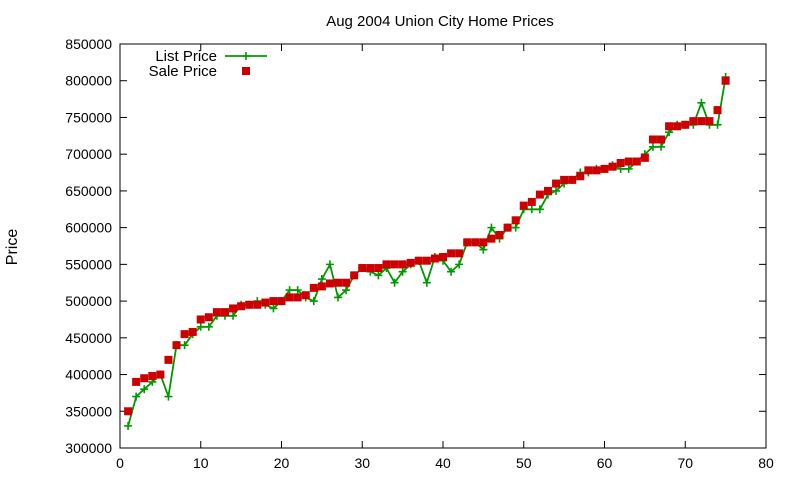 Image resolution: width=800 pixels, height=480 pixels. What do you see at coordinates (201, 463) in the screenshot?
I see `x-tick-label: 10` at bounding box center [201, 463].